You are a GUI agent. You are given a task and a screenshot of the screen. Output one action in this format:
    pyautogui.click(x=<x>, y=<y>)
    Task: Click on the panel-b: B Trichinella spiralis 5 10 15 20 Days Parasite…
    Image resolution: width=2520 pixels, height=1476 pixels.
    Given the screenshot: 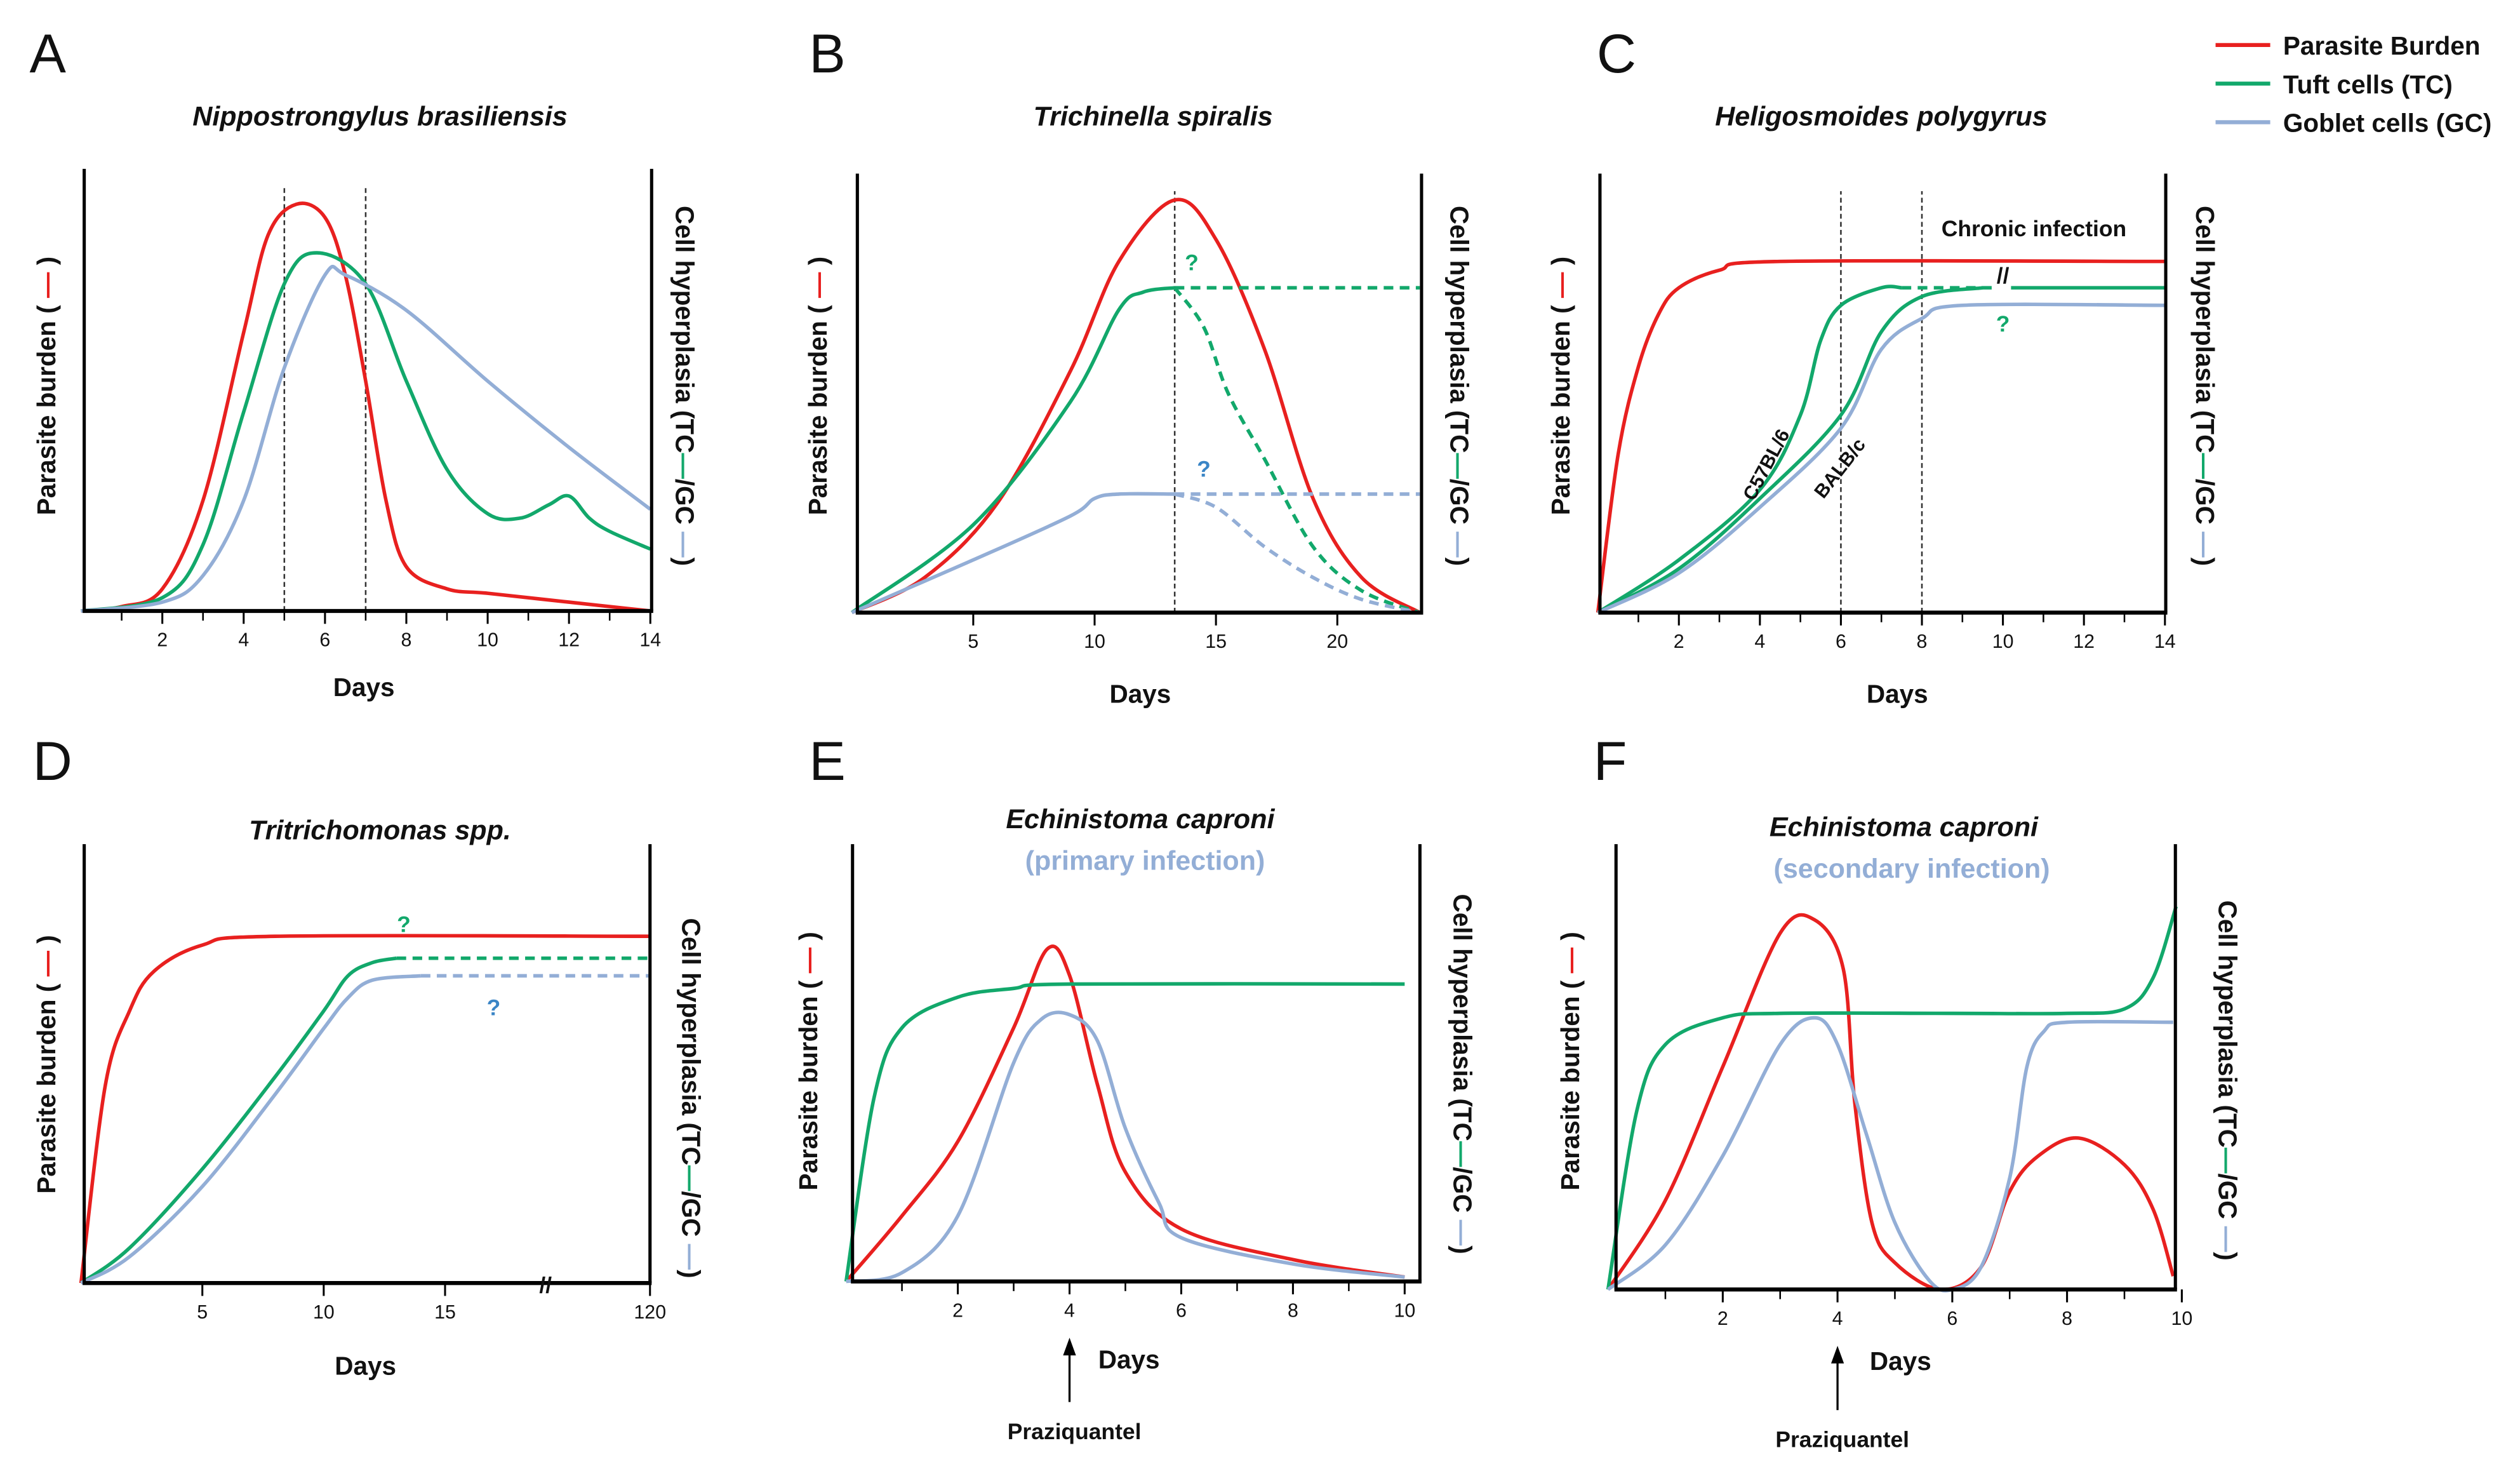 What is the action you would take?
    pyautogui.click(x=1138, y=365)
    